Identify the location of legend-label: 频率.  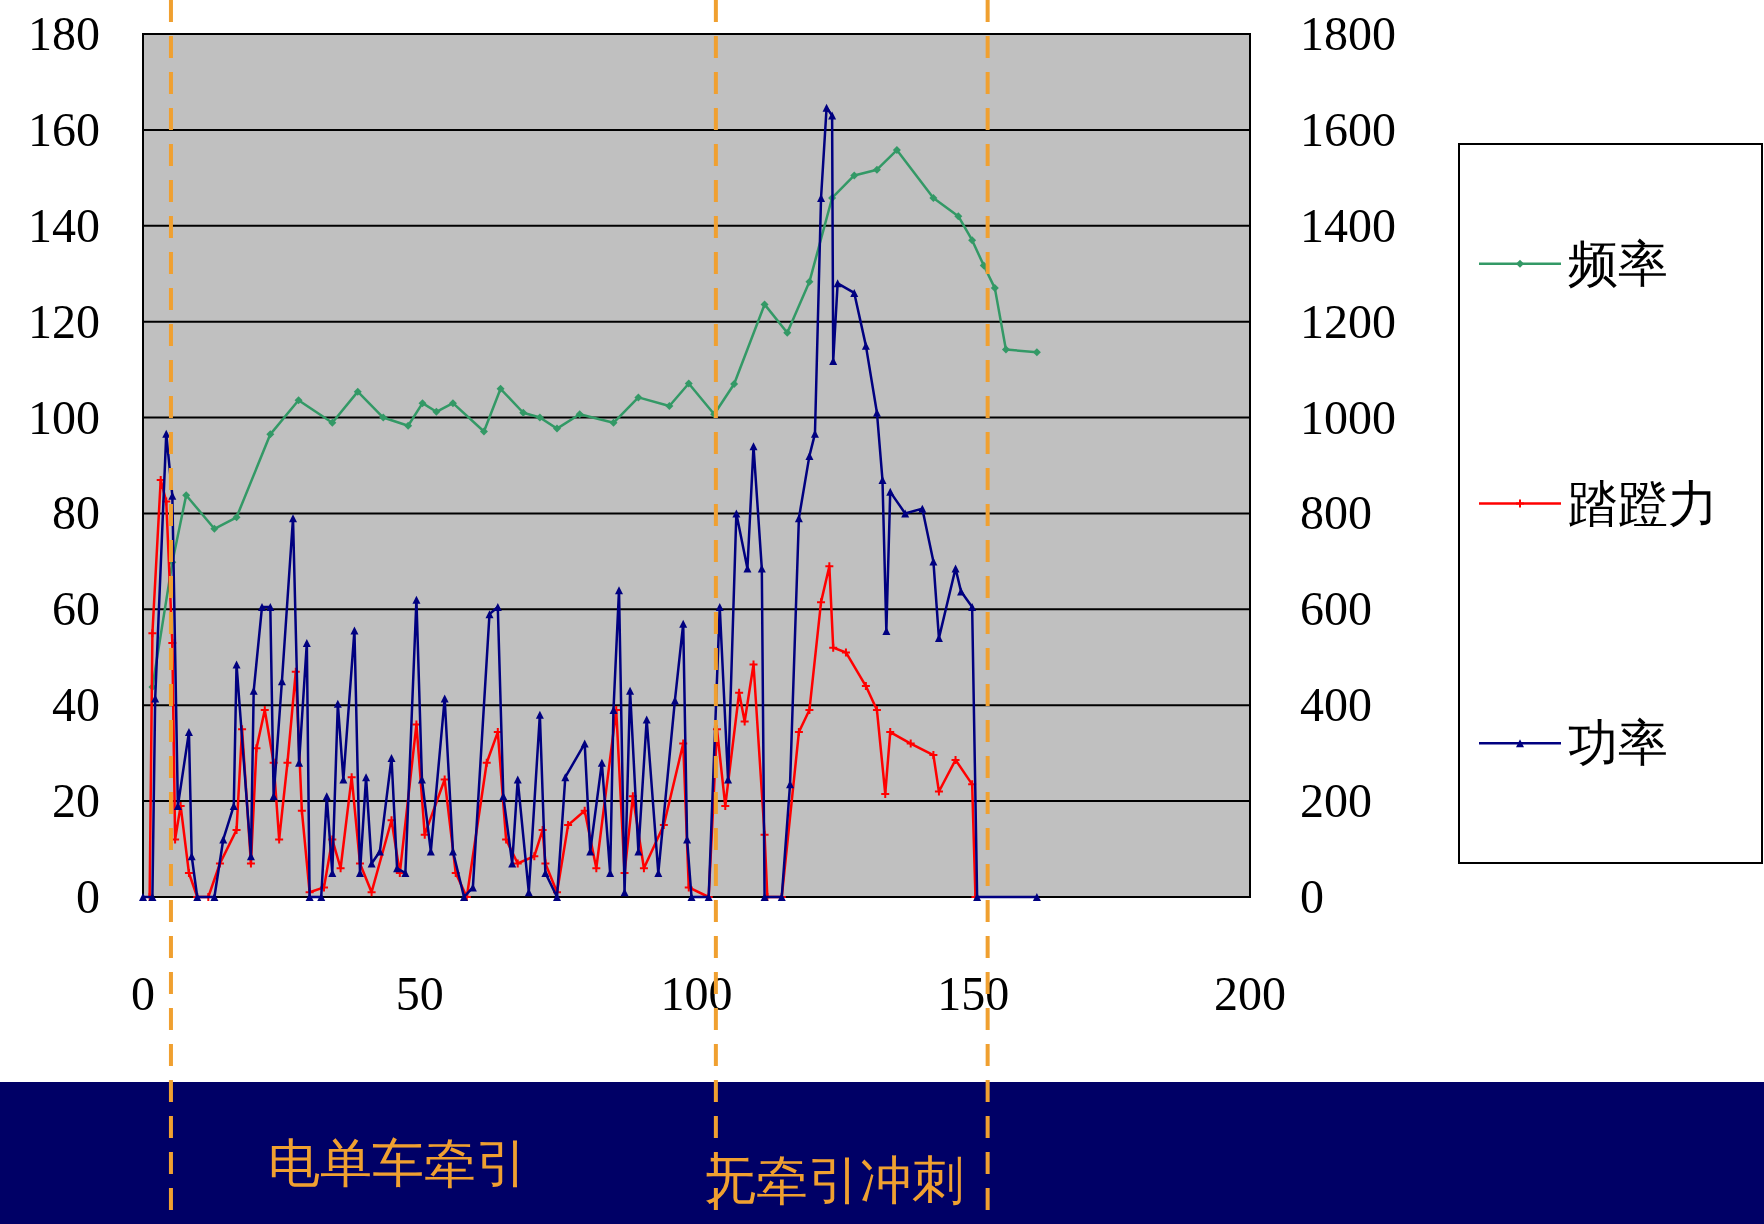
(1618, 263).